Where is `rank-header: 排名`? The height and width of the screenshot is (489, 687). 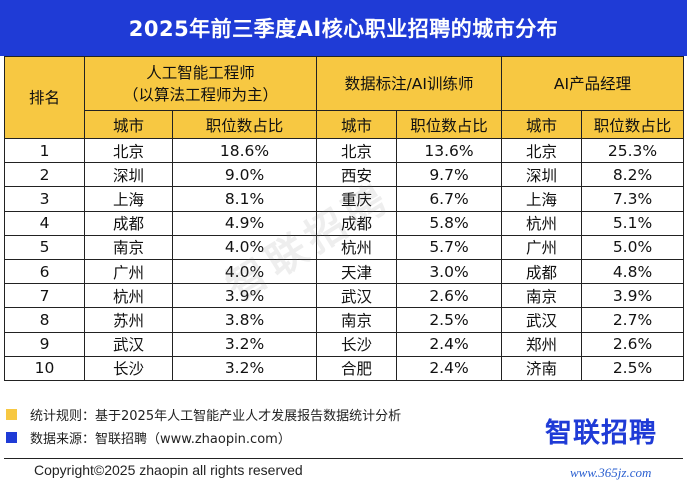
rank-header: 排名 is located at coordinates (44, 97).